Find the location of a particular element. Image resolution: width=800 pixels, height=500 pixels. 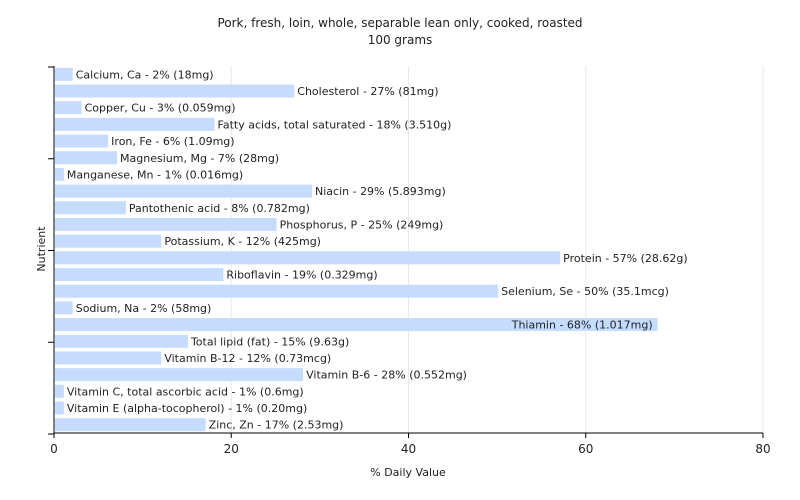

bar-label: Manganese, Mn - 1% (0.016mg) is located at coordinates (155, 174).